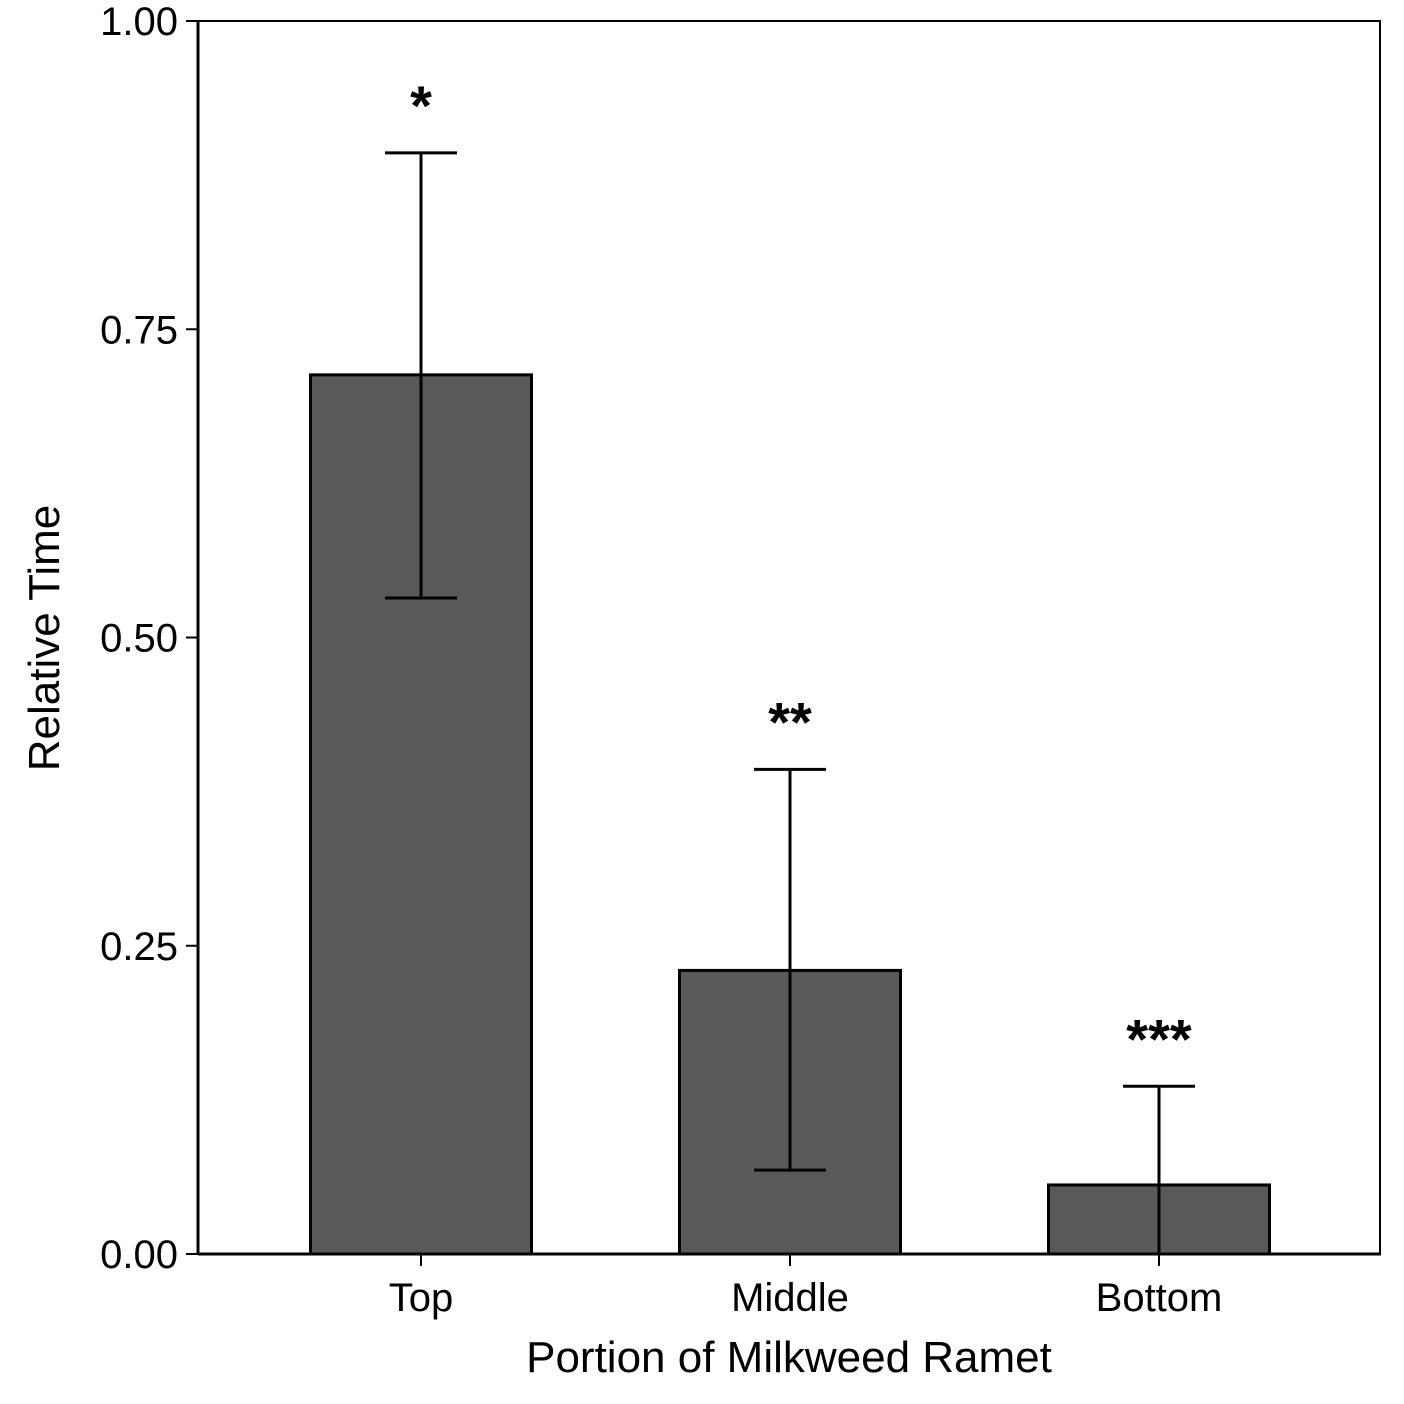  I want to click on x-tick-label-top: Top, so click(421, 1298).